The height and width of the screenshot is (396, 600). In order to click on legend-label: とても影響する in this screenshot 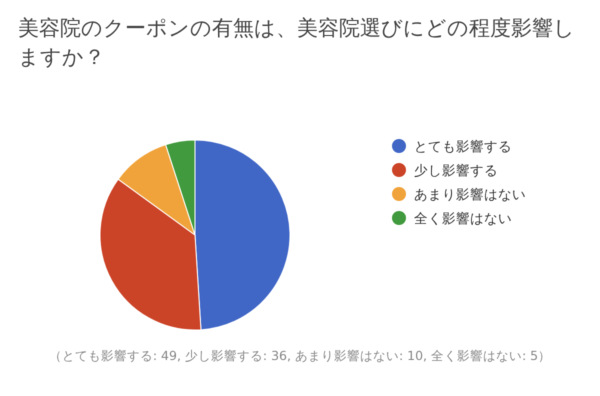, I will do `click(463, 147)`.